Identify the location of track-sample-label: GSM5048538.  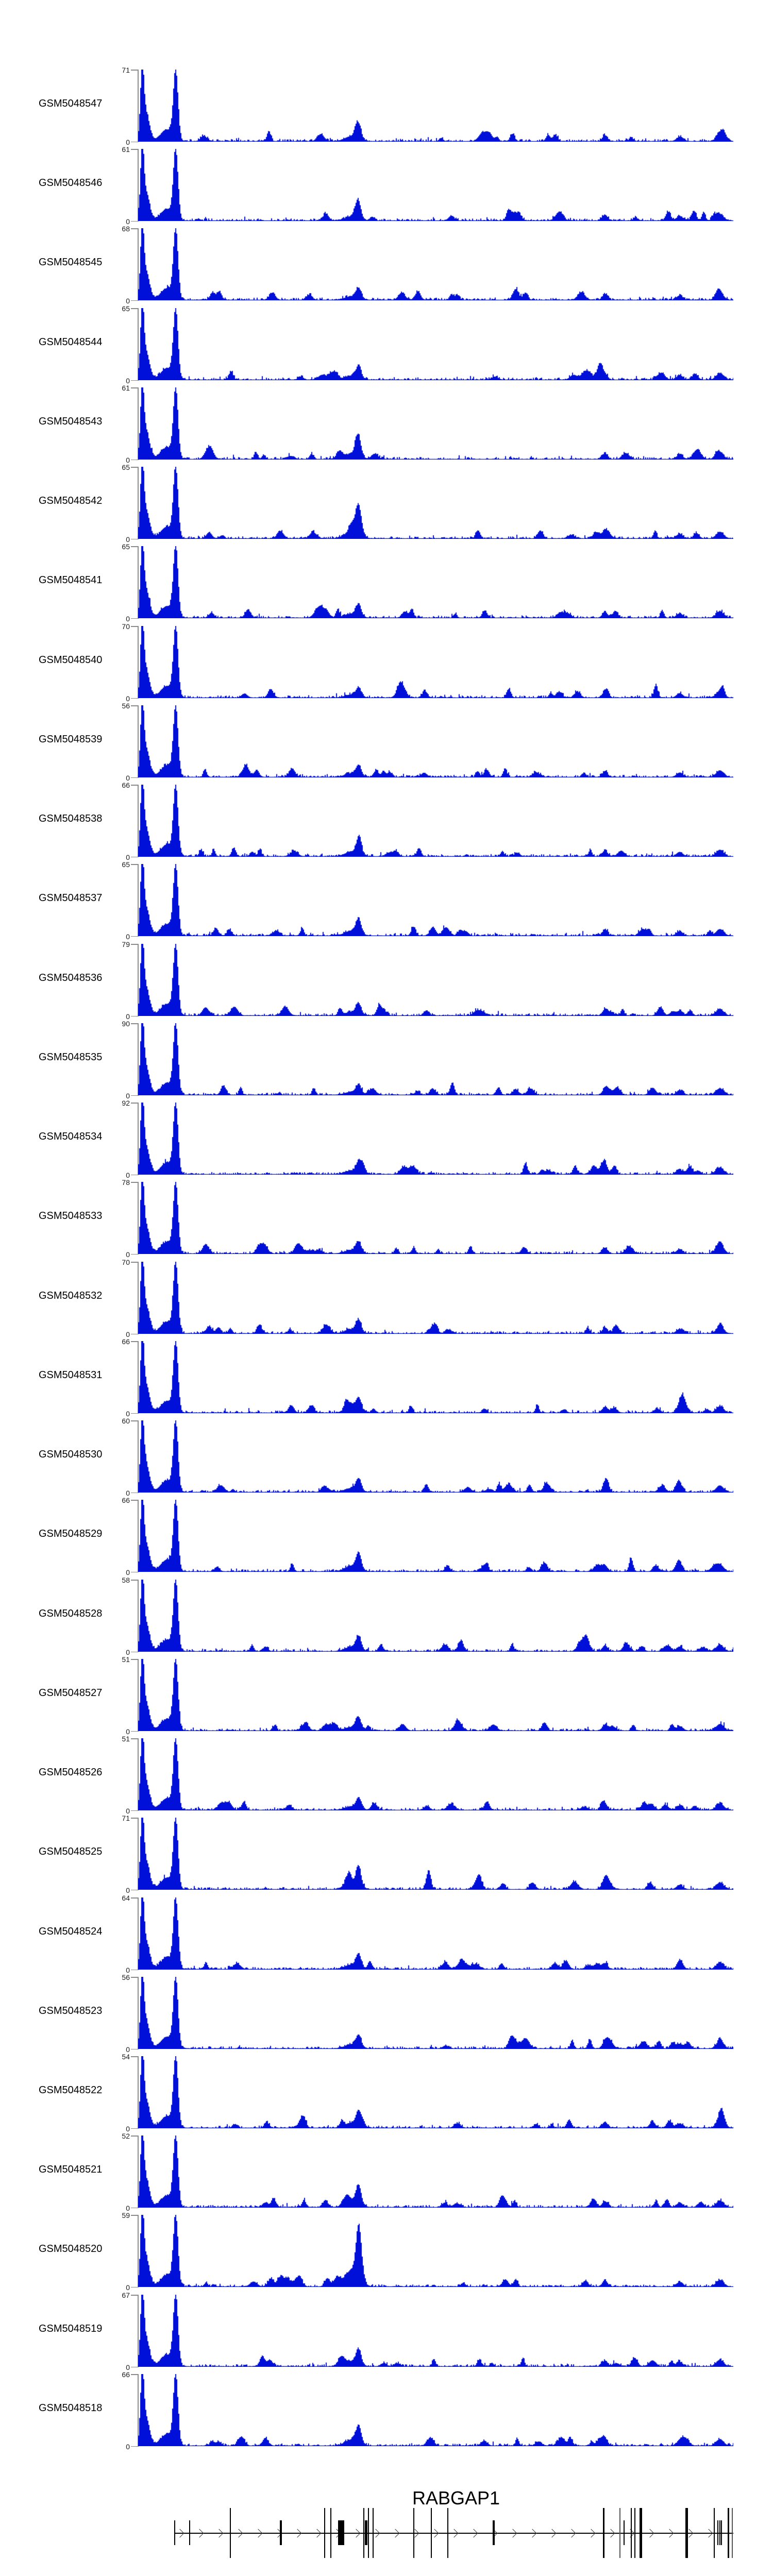
(71, 818).